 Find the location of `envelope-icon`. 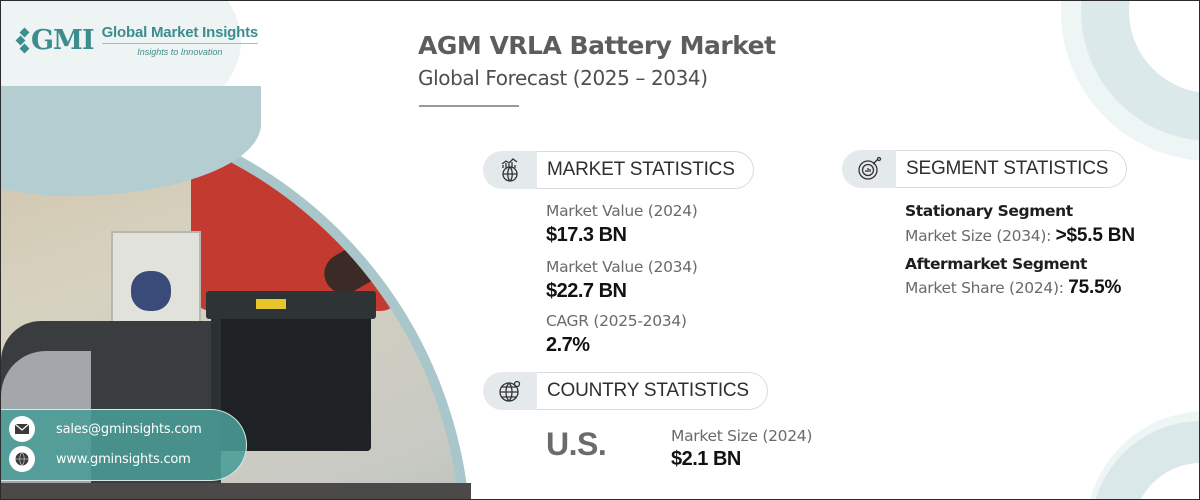

envelope-icon is located at coordinates (22, 429).